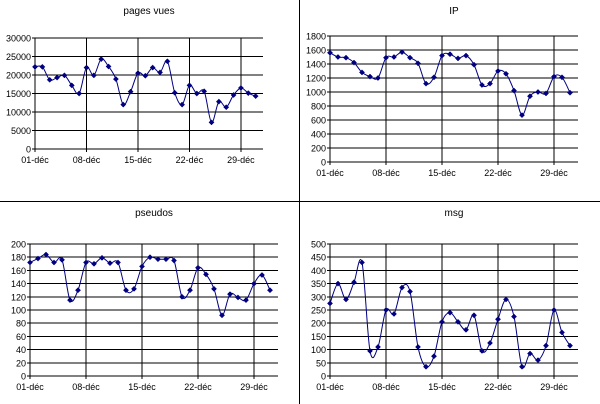 Image resolution: width=600 pixels, height=404 pixels. What do you see at coordinates (318, 311) in the screenshot?
I see `y-tick-label: 250` at bounding box center [318, 311].